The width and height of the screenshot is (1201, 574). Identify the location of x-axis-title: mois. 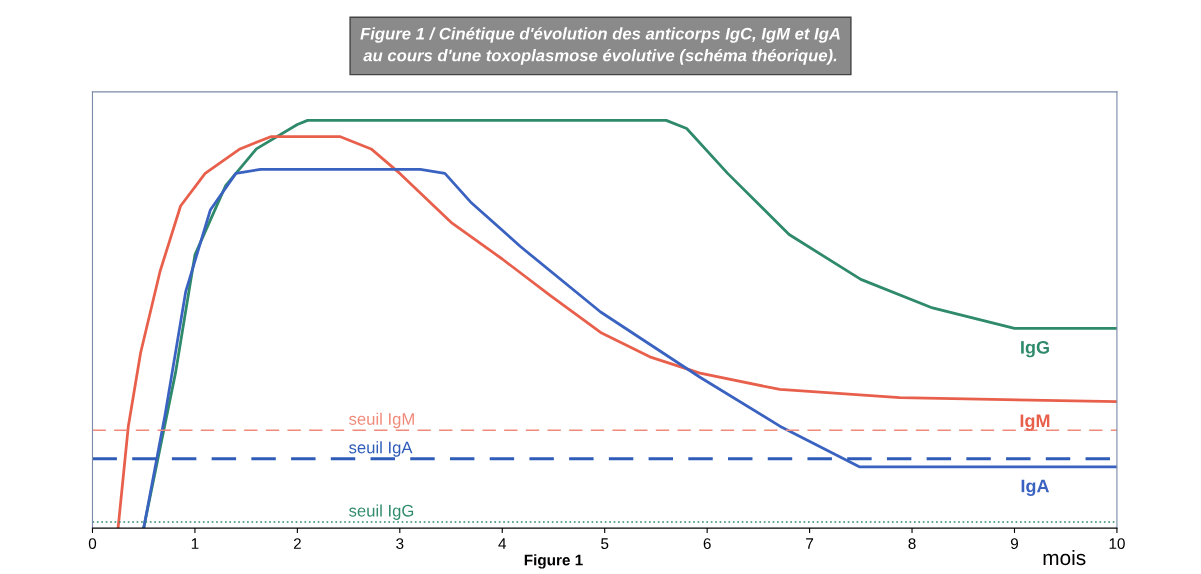
(1064, 557).